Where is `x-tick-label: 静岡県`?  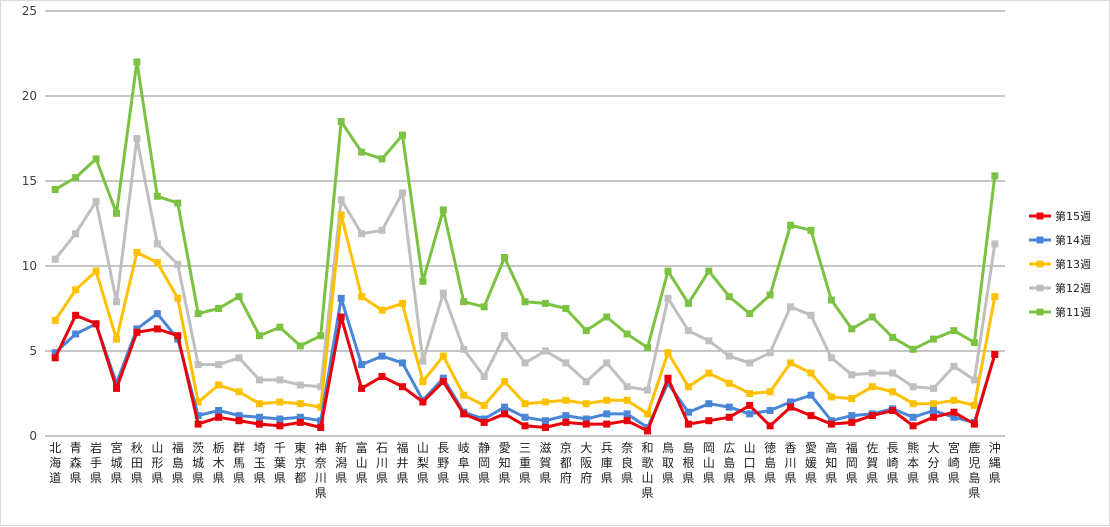 x-tick-label: 静岡県 is located at coordinates (484, 463).